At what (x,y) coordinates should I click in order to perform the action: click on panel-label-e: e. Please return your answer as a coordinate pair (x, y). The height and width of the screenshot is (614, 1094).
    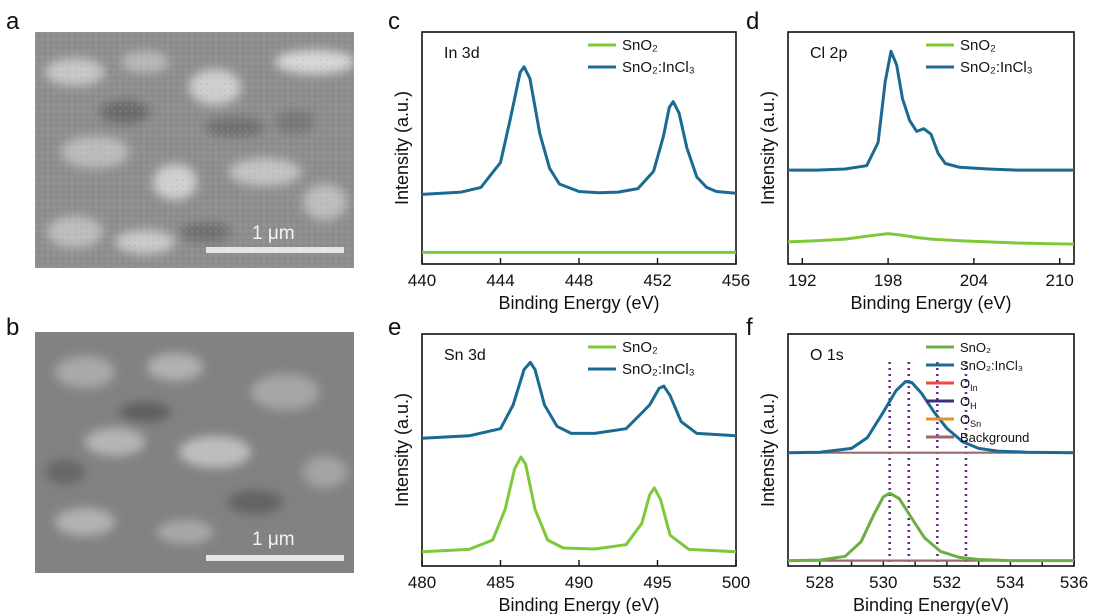
    Looking at the image, I should click on (395, 327).